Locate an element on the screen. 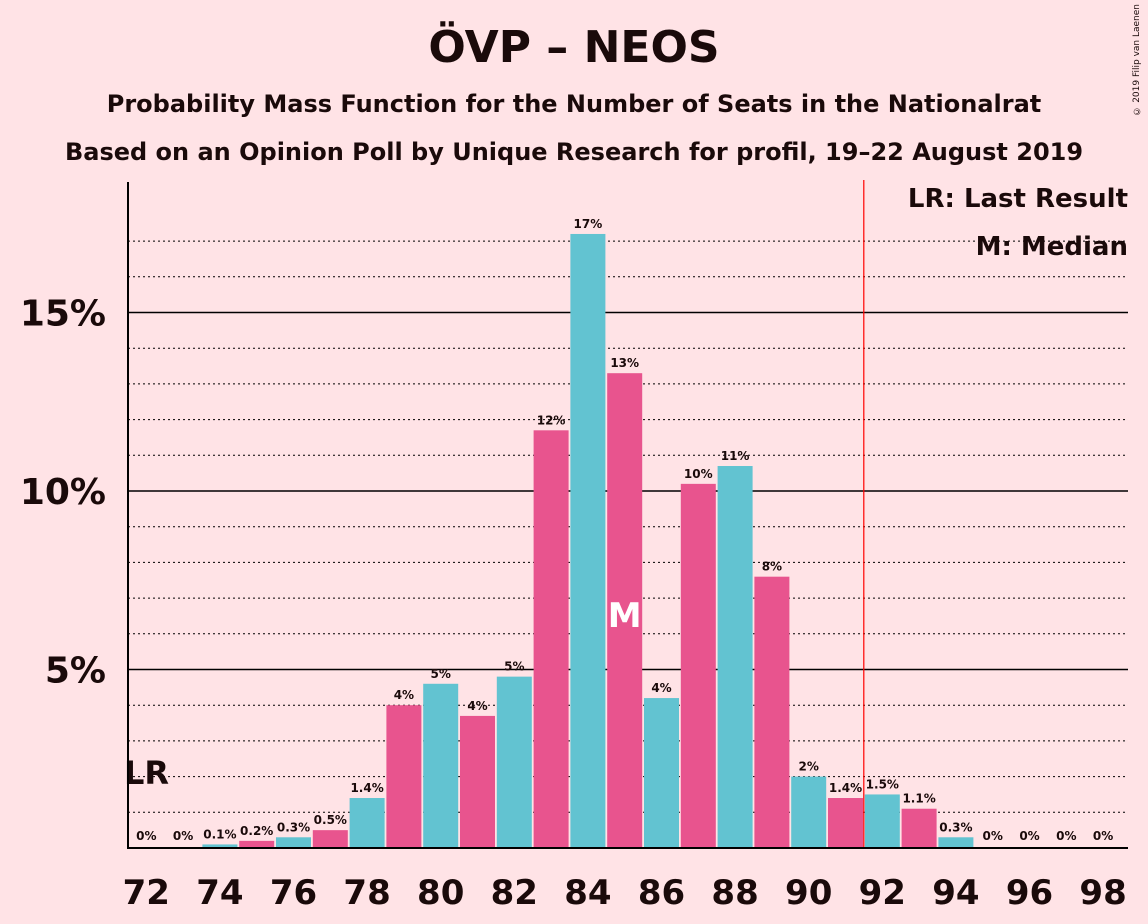  bar-value-label: 11% is located at coordinates (735, 456).